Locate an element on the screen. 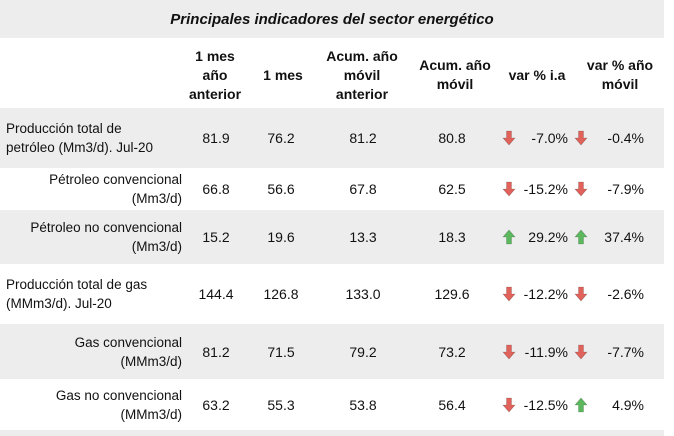 This screenshot has height=436, width=674. header-acum-anio-movil-anterior: Acum. año móvil anterior is located at coordinates (362, 75).